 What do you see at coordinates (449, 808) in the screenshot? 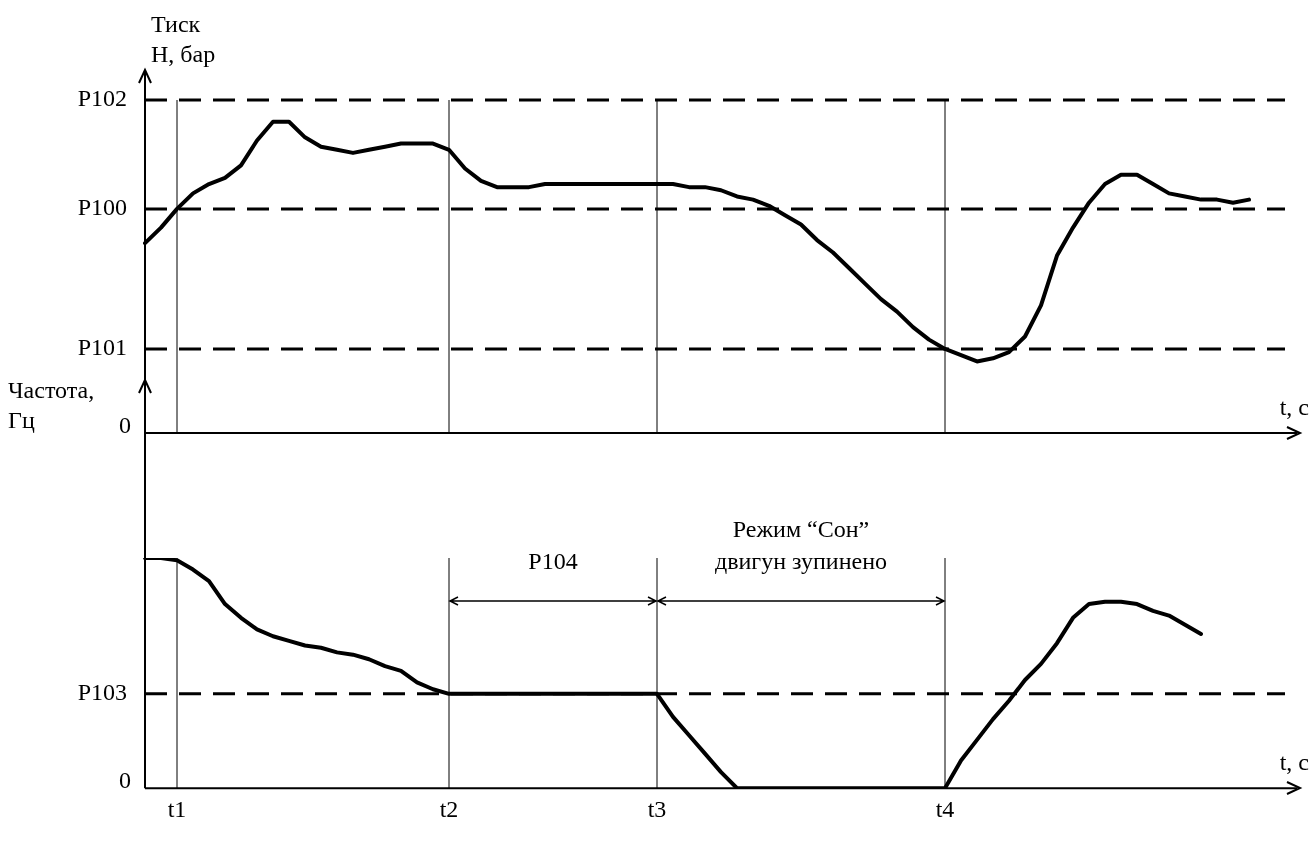
I see `x-tick-label: t2` at bounding box center [449, 808].